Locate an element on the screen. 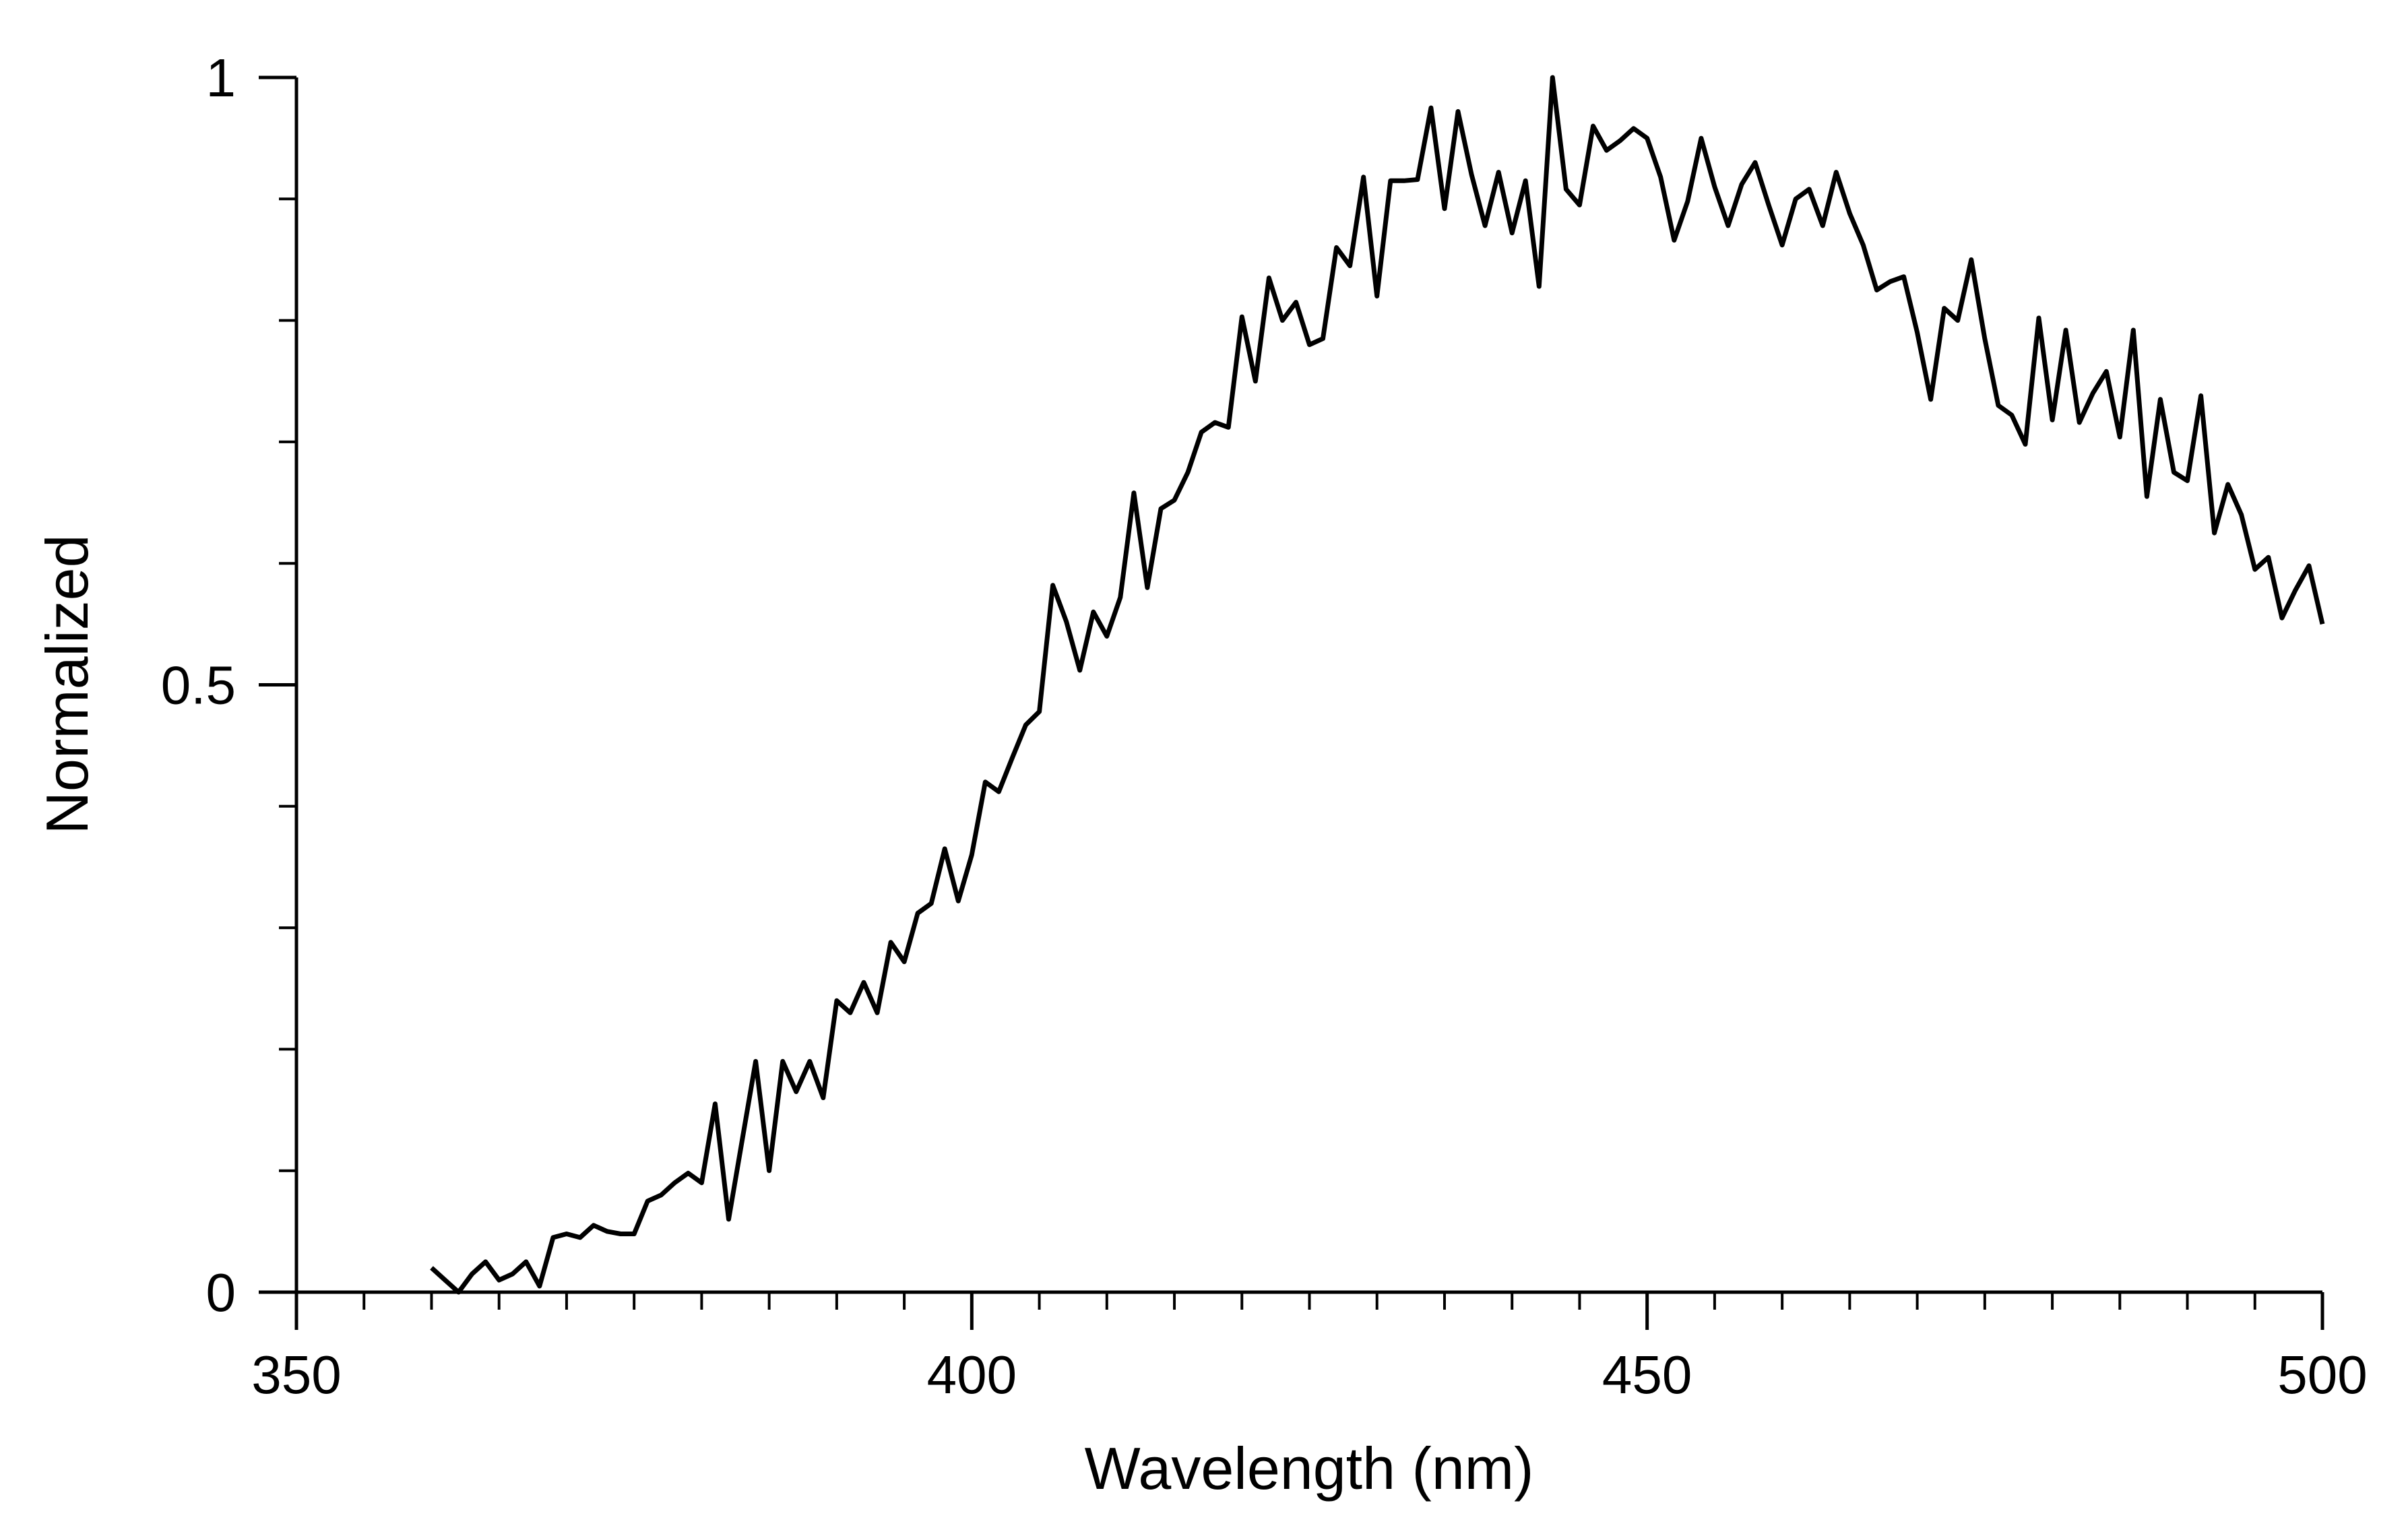  y-tick-label: 0.5 is located at coordinates (198, 685).